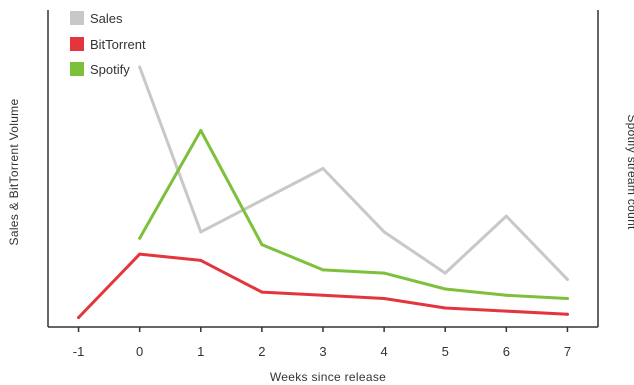 The width and height of the screenshot is (634, 385). What do you see at coordinates (118, 44) in the screenshot?
I see `legend-label-bittorrent: BitTorrent` at bounding box center [118, 44].